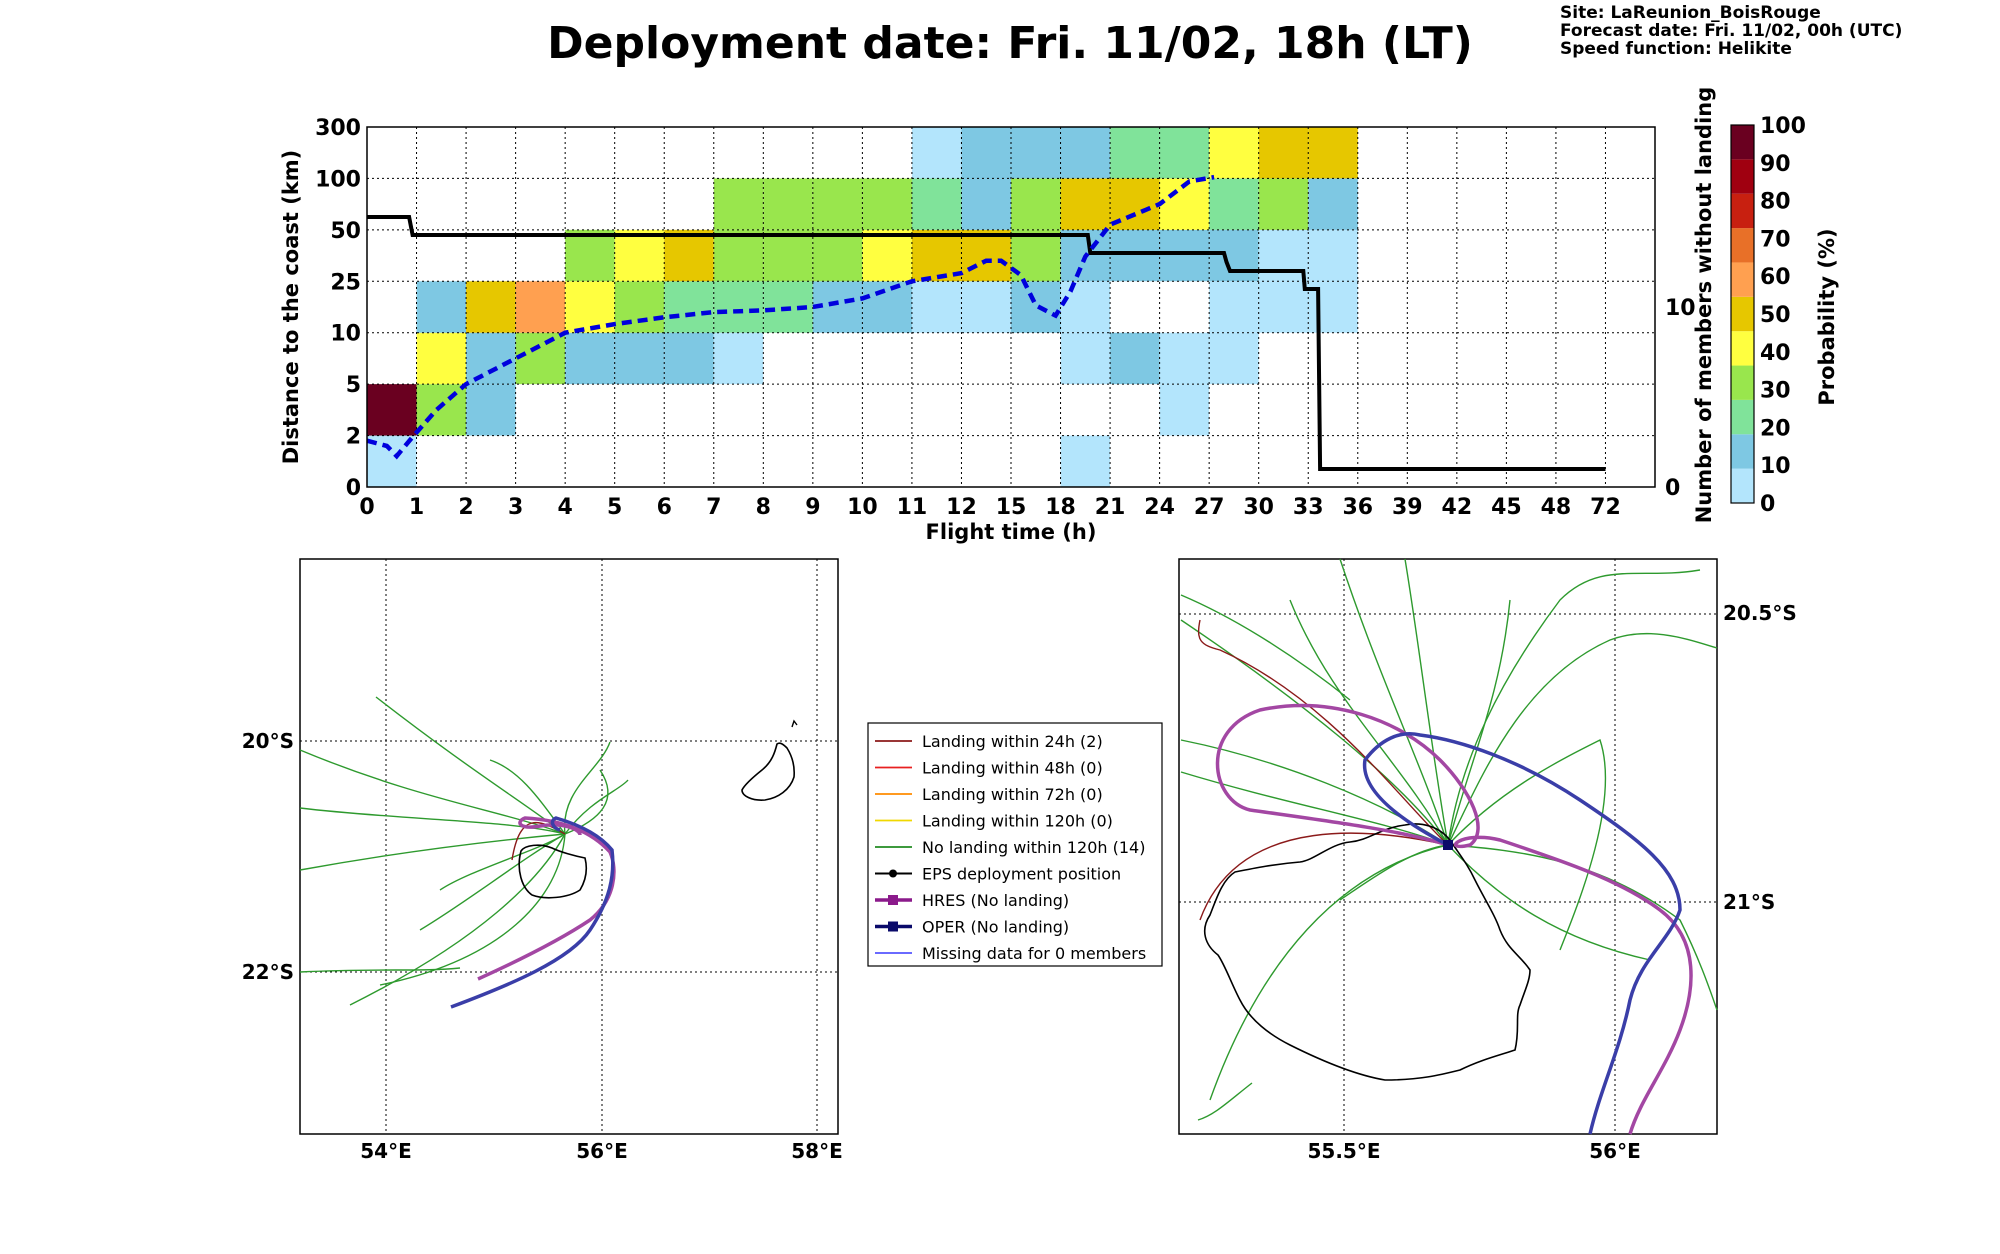 The width and height of the screenshot is (2000, 1254). What do you see at coordinates (338, 179) in the screenshot?
I see `y-tick-label: 100` at bounding box center [338, 179].